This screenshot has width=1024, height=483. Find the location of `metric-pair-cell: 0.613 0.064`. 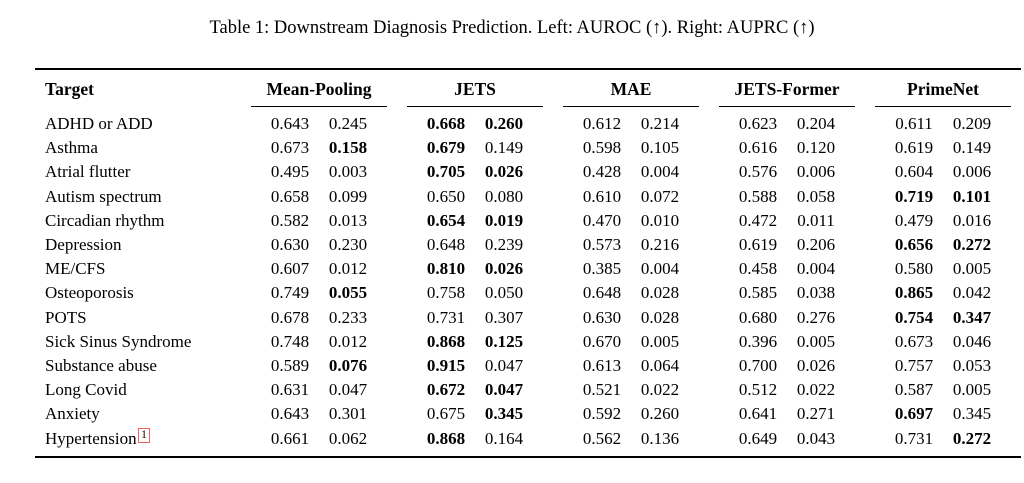

metric-pair-cell: 0.613 0.064 is located at coordinates (631, 366).